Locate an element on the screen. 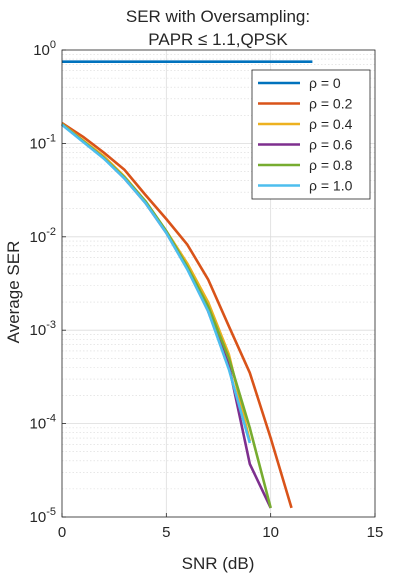 This screenshot has width=415, height=581. chart-title-line-1: SER with Oversampling: is located at coordinates (218, 16).